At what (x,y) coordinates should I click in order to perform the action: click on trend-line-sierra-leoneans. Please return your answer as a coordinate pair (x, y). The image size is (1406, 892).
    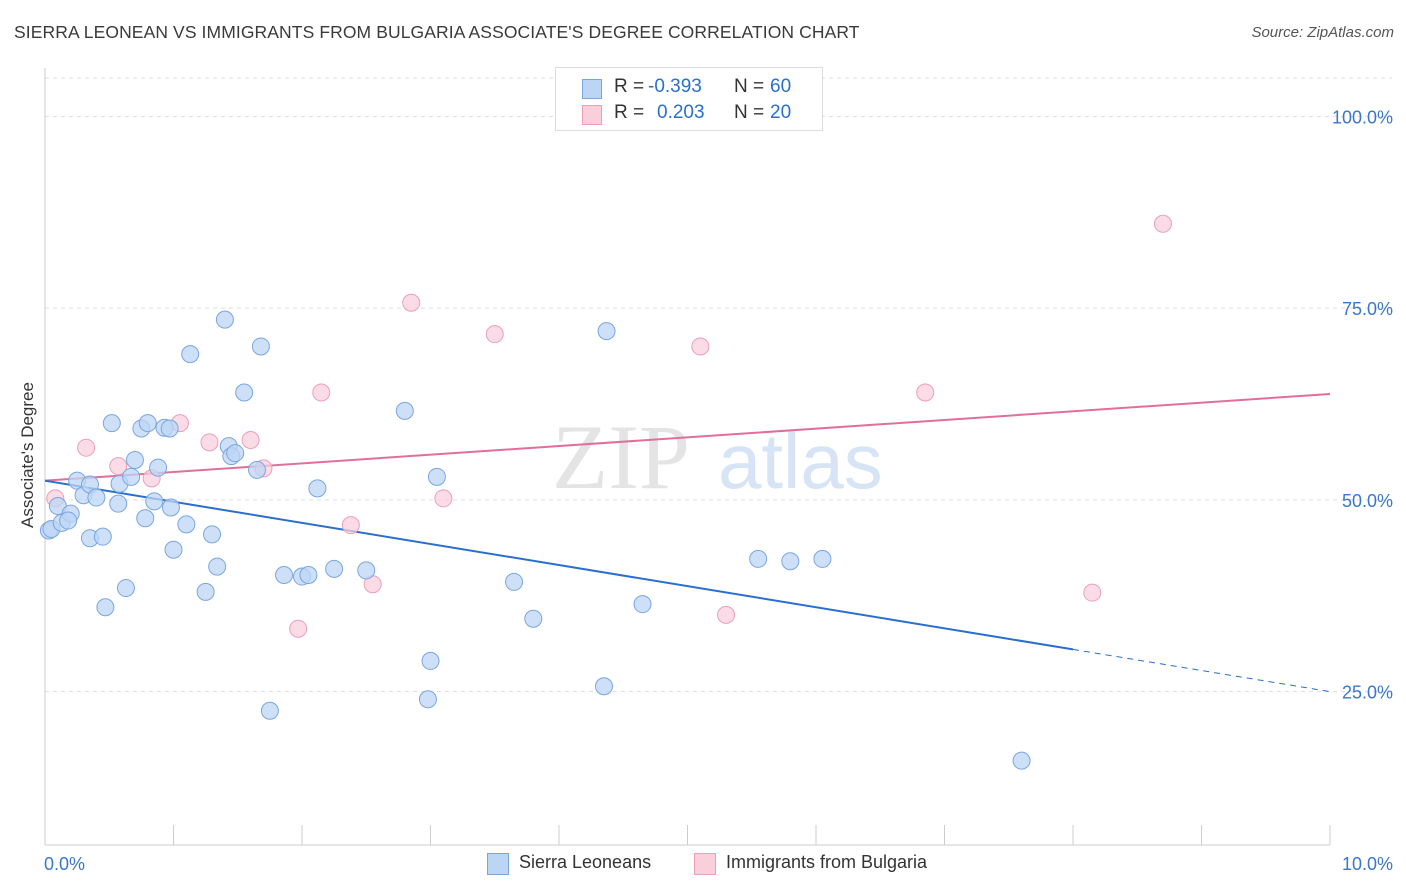
    Looking at the image, I should click on (559, 565).